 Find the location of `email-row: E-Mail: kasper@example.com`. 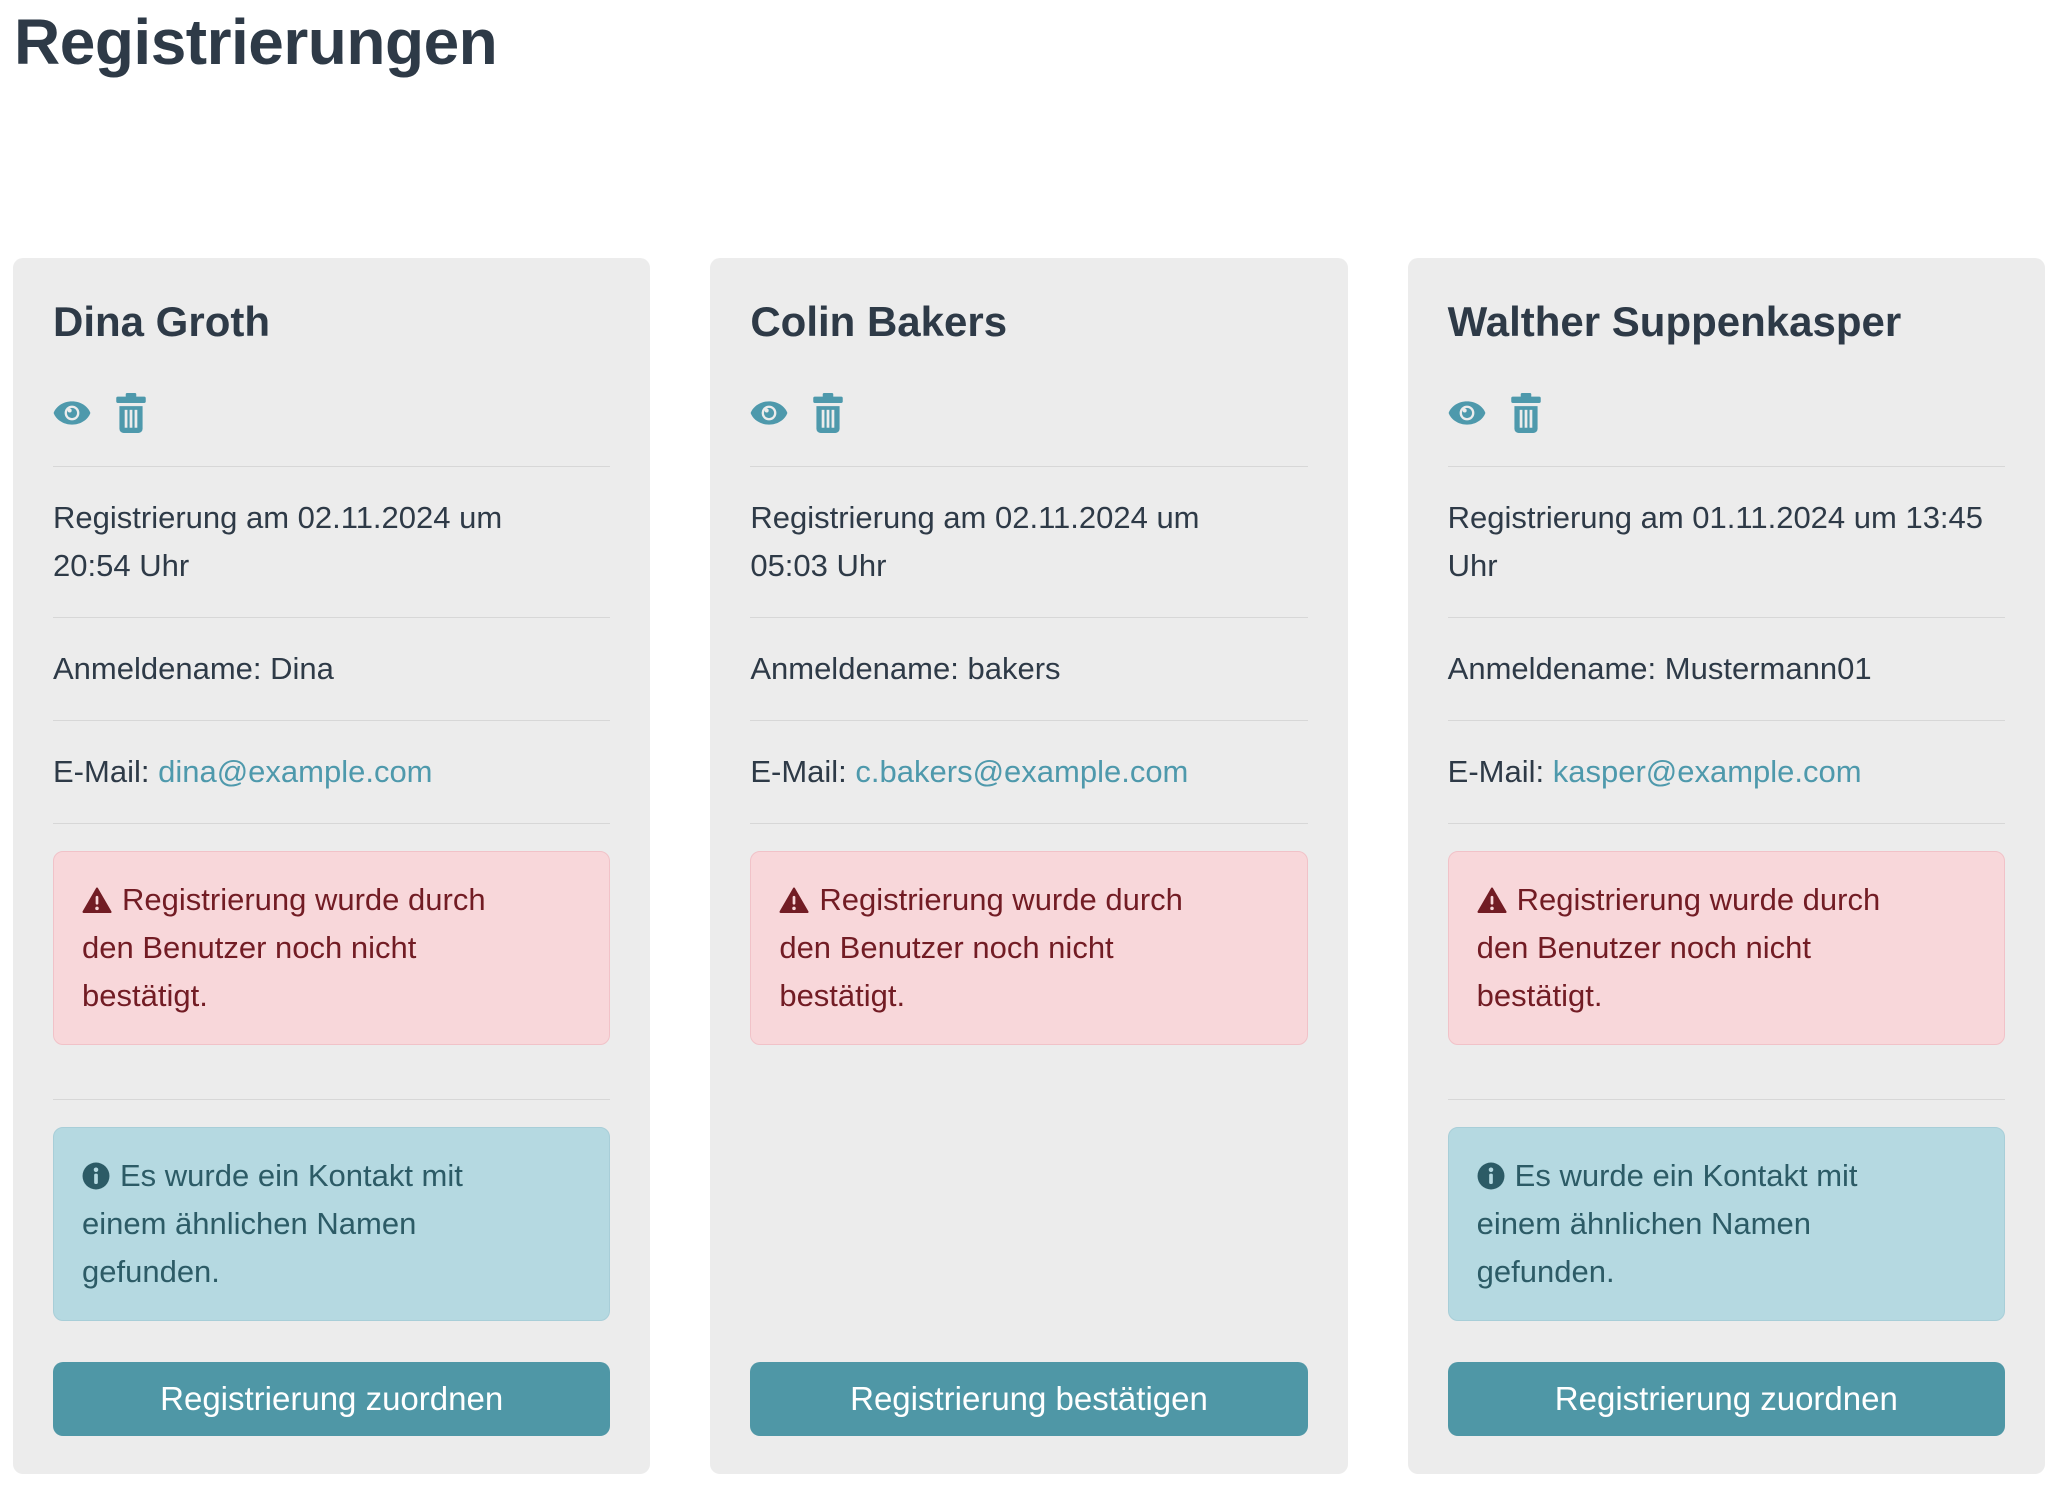

email-row: E-Mail: kasper@example.com is located at coordinates (1726, 771).